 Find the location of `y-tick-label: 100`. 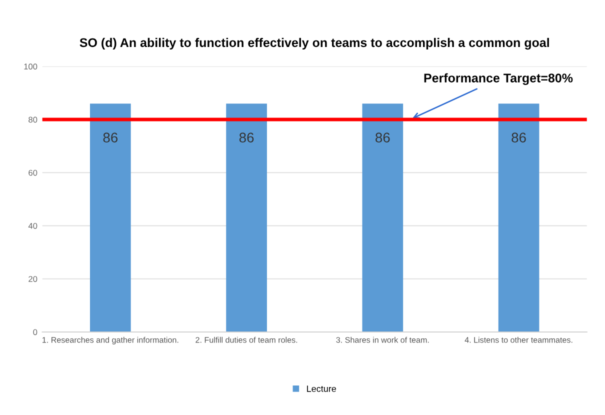

y-tick-label: 100 is located at coordinates (31, 67).